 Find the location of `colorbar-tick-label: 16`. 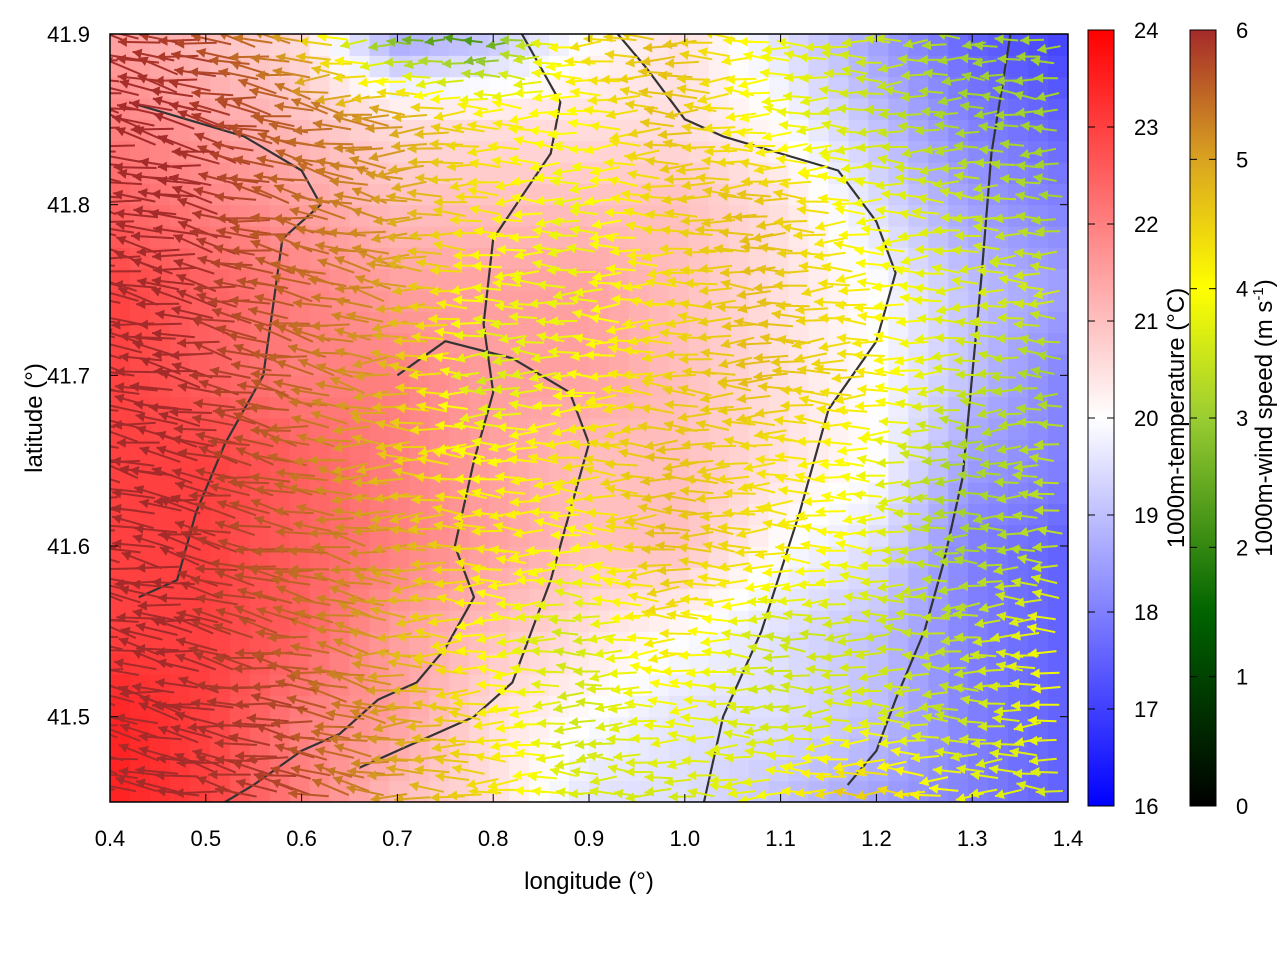

colorbar-tick-label: 16 is located at coordinates (1146, 806).